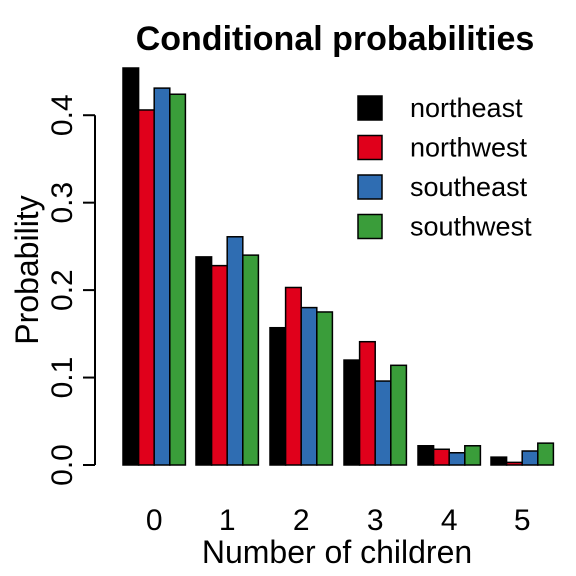 This screenshot has height=576, width=576. Describe the element at coordinates (227, 520) in the screenshot. I see `x-tick-label: 1` at that location.